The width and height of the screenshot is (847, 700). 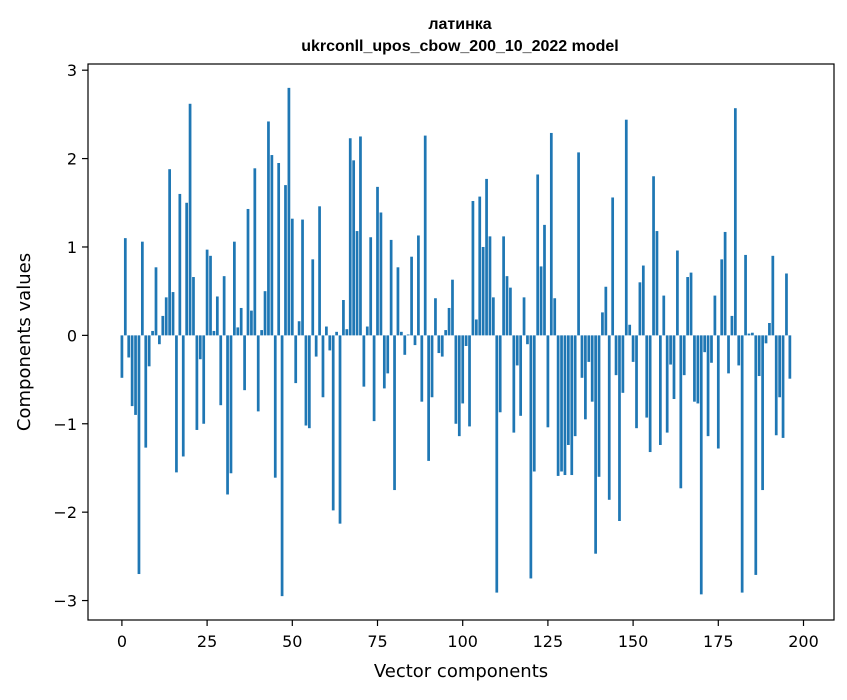 What do you see at coordinates (292, 641) in the screenshot?
I see `x-tick-label: 50` at bounding box center [292, 641].